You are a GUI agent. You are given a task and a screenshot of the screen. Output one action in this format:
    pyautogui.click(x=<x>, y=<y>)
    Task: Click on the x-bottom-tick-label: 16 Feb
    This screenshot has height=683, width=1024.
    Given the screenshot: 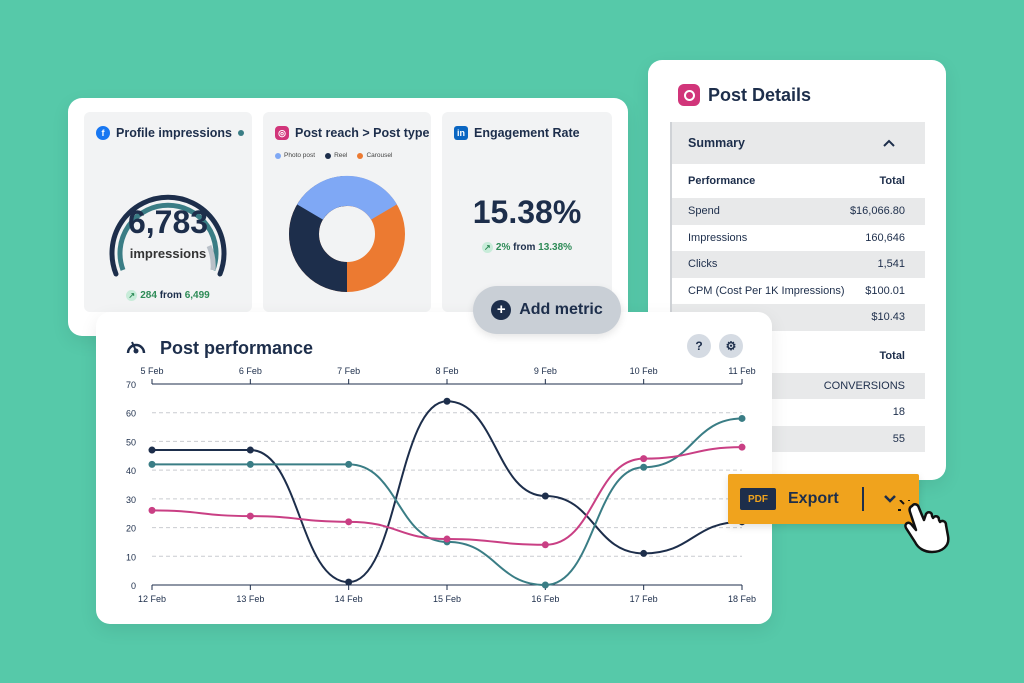 What is the action you would take?
    pyautogui.click(x=545, y=599)
    